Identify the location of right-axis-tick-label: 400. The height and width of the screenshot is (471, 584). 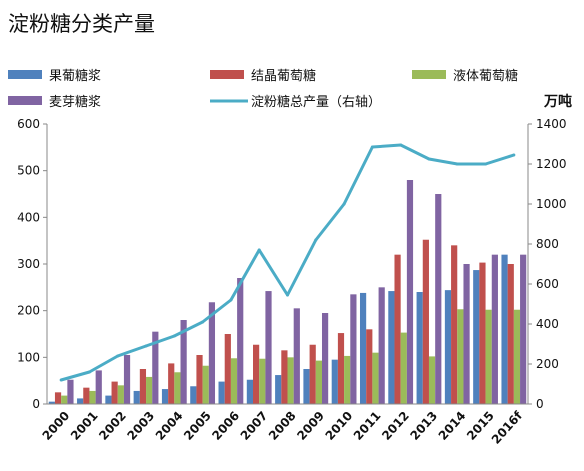
(547, 324).